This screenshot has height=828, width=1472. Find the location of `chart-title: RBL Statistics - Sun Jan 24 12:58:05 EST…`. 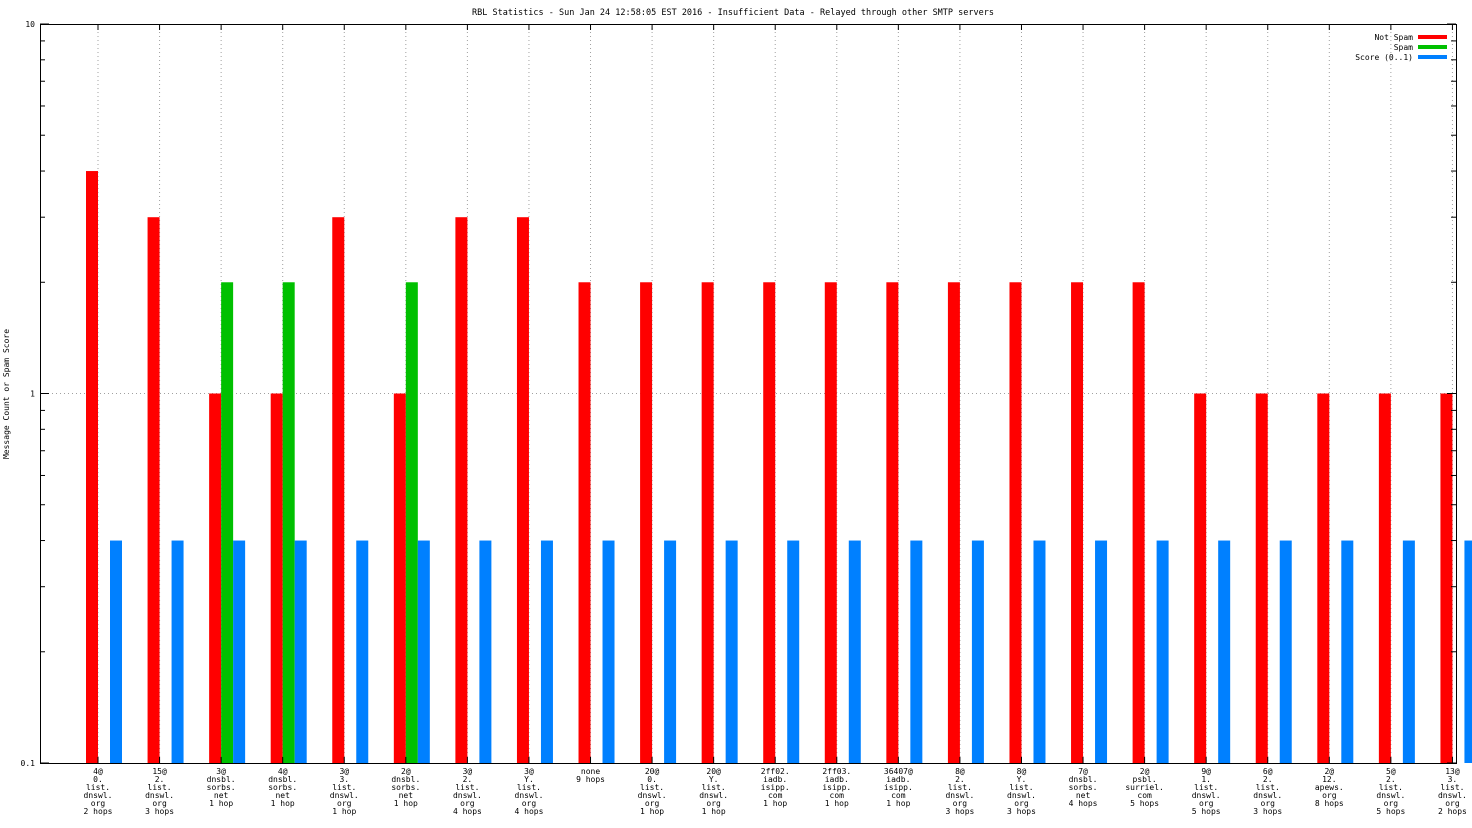

chart-title: RBL Statistics - Sun Jan 24 12:58:05 EST… is located at coordinates (733, 13).